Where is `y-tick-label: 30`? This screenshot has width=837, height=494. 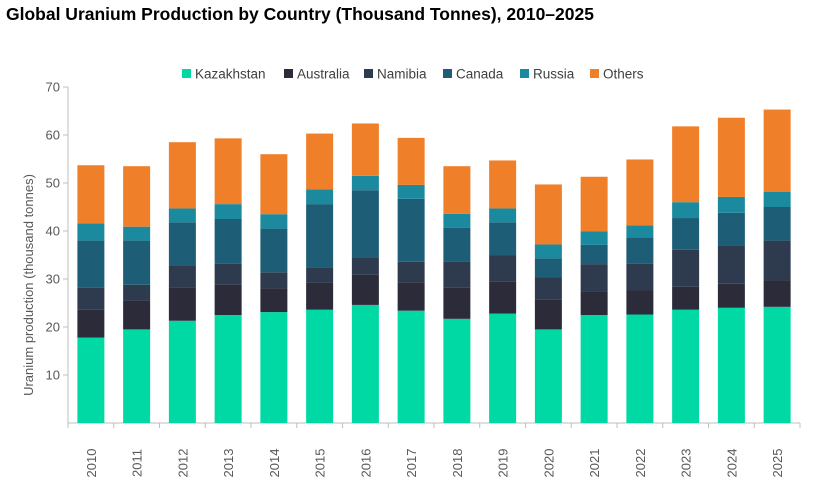 y-tick-label: 30 is located at coordinates (53, 279).